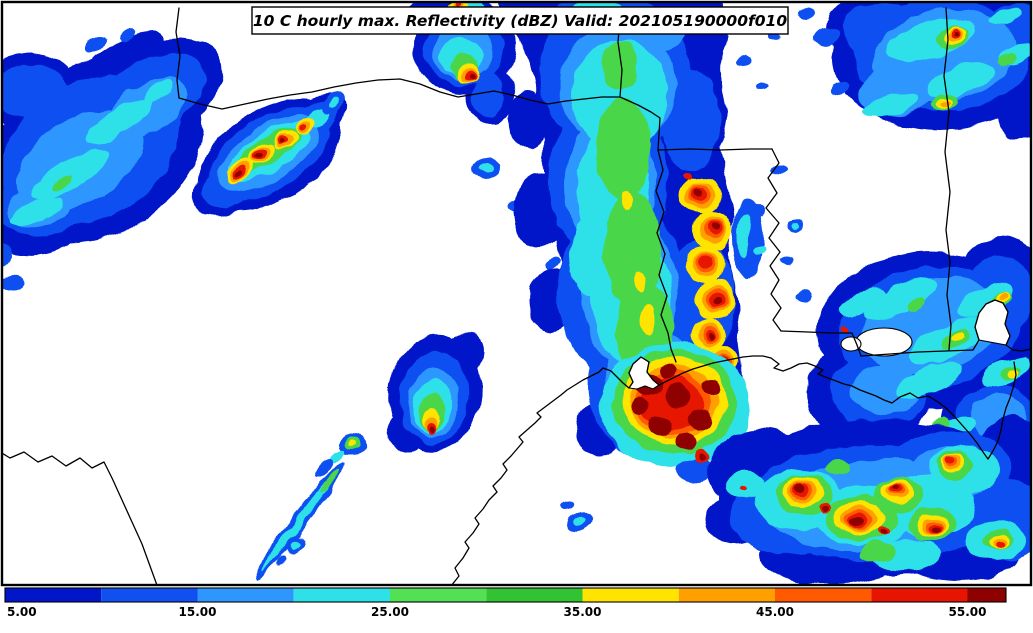 Image resolution: width=1033 pixels, height=633 pixels. What do you see at coordinates (882, 152) in the screenshot?
I see `storm-area-mississippi-alabama` at bounding box center [882, 152].